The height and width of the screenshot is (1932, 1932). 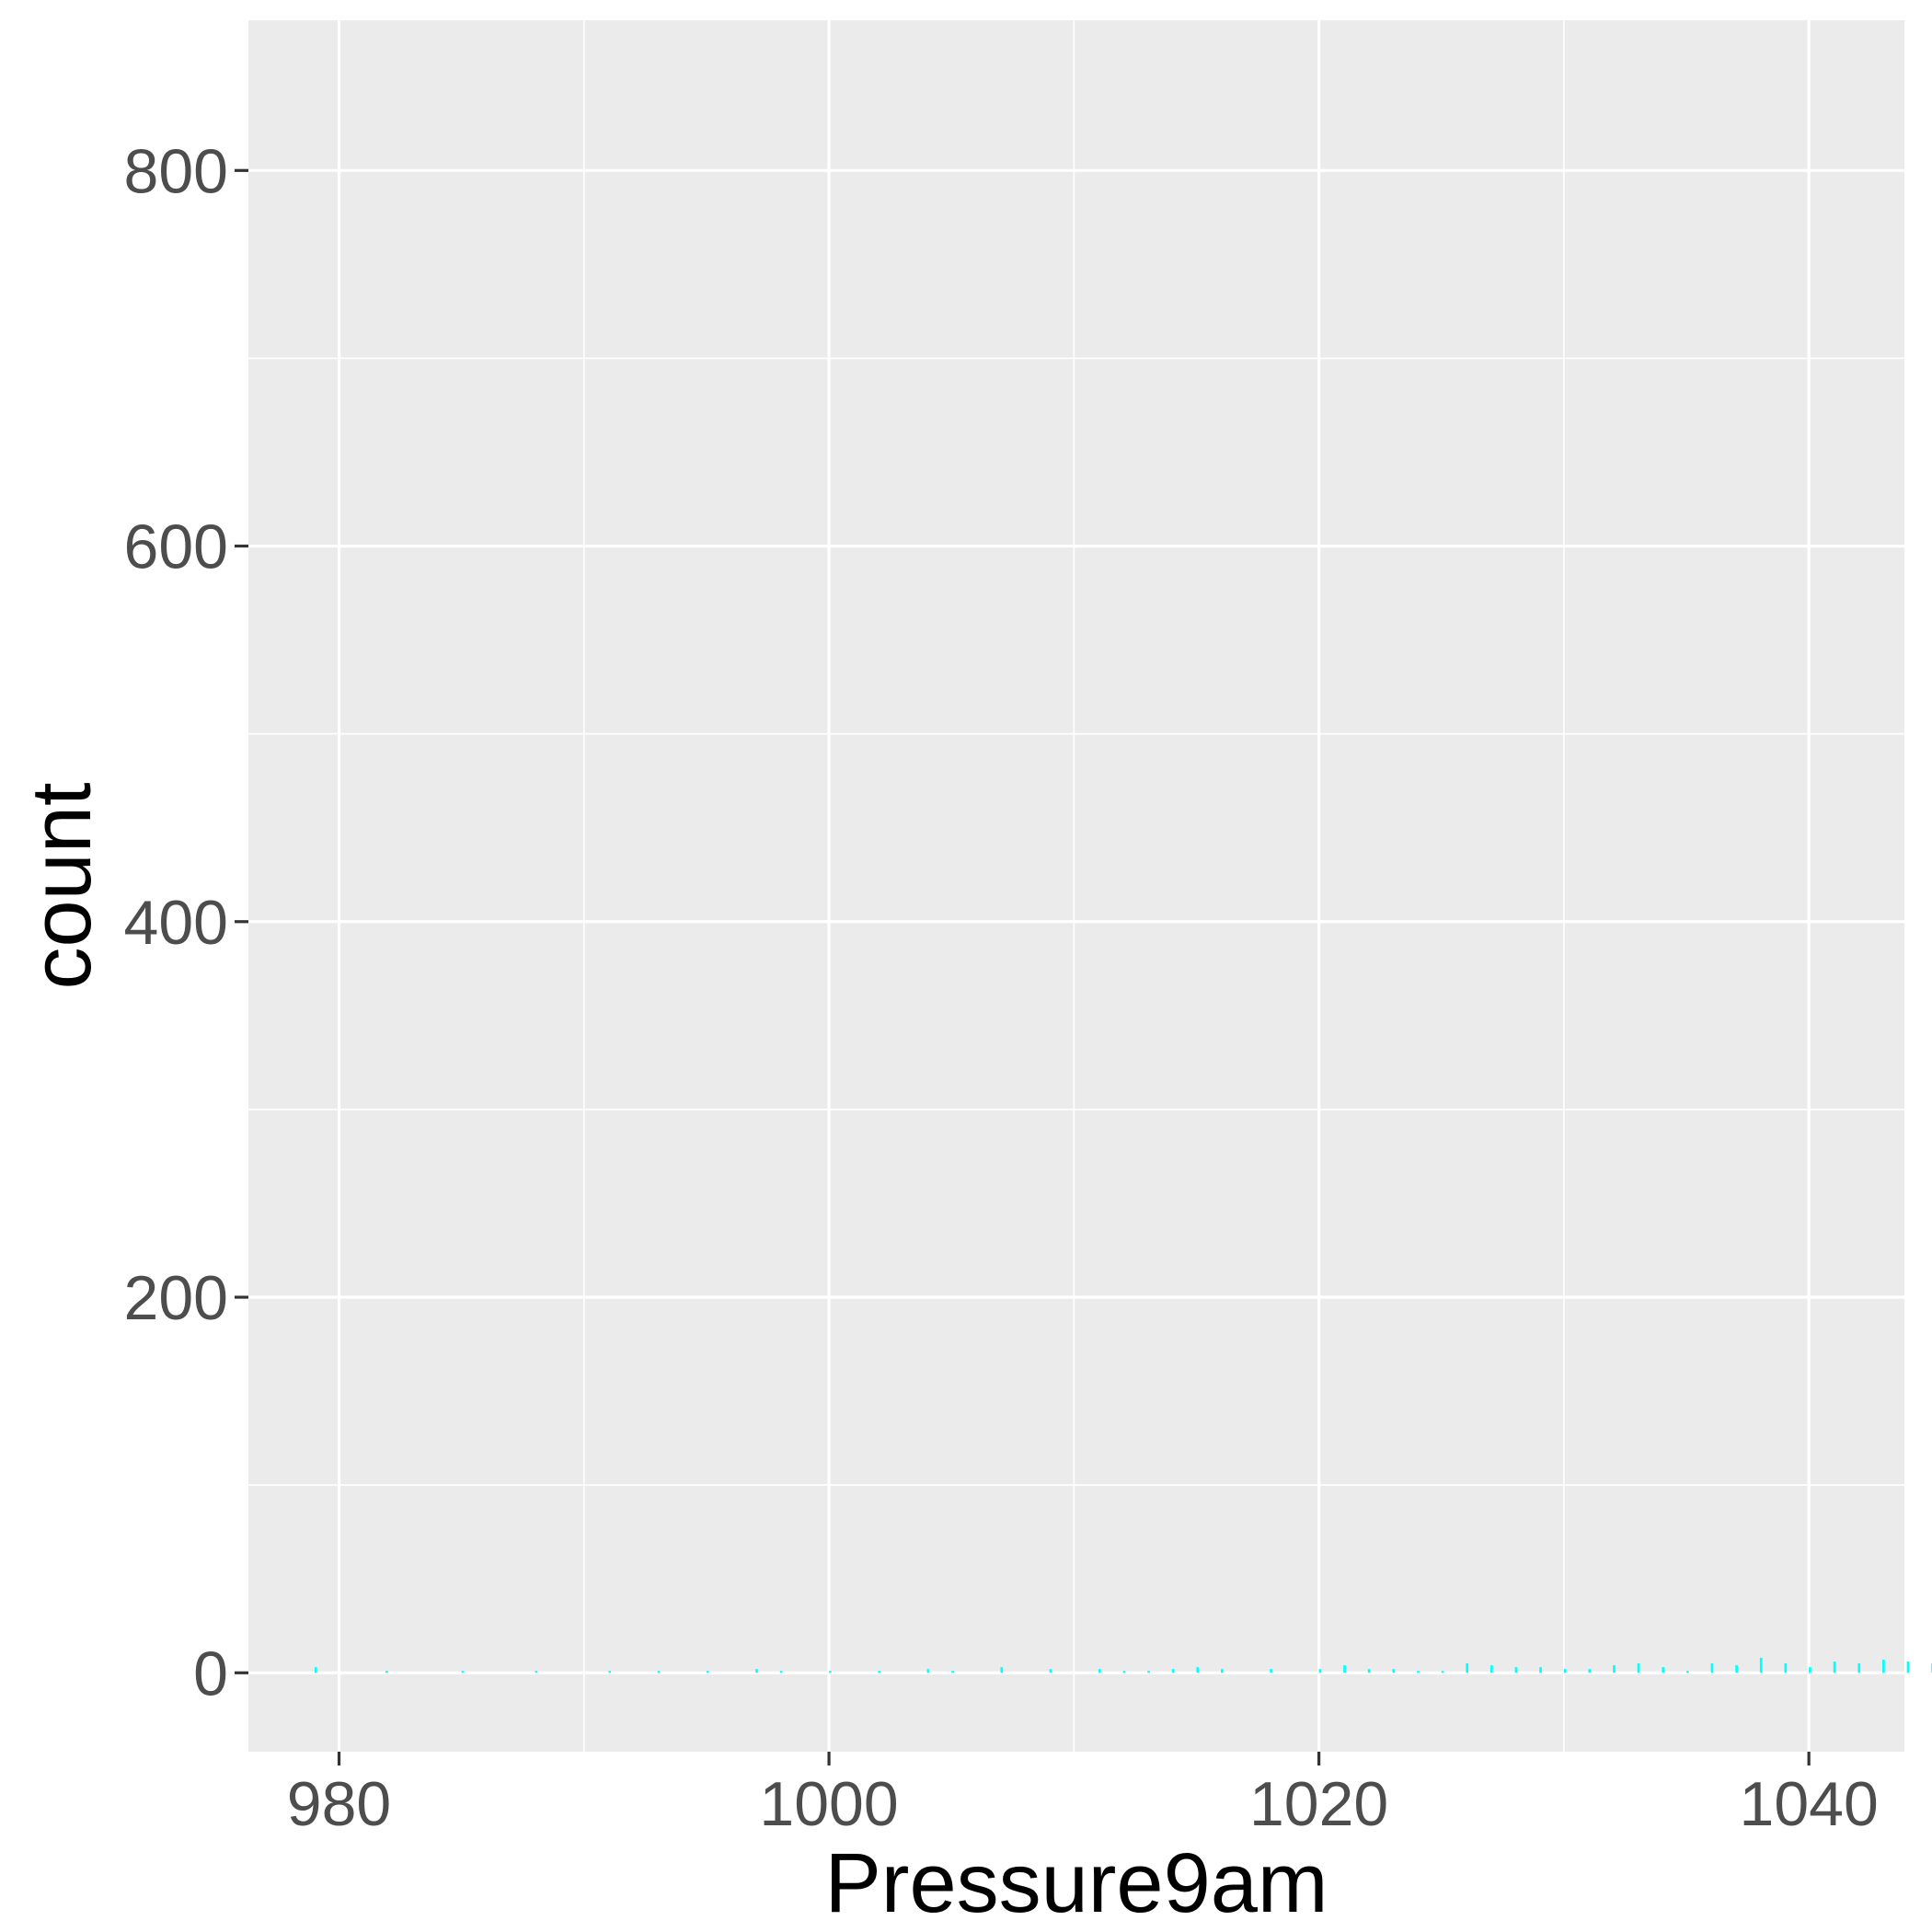 I want to click on y-tick-label: 0, so click(x=210, y=1673).